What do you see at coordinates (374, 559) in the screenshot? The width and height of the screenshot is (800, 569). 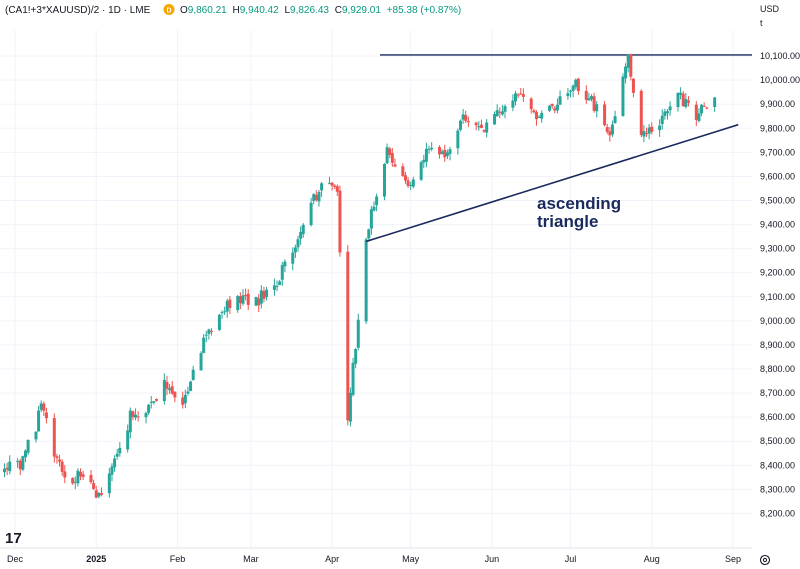 I see `time-axis: Dec 2025 Feb Mar Apr May Jun Jul Aug Sep` at bounding box center [374, 559].